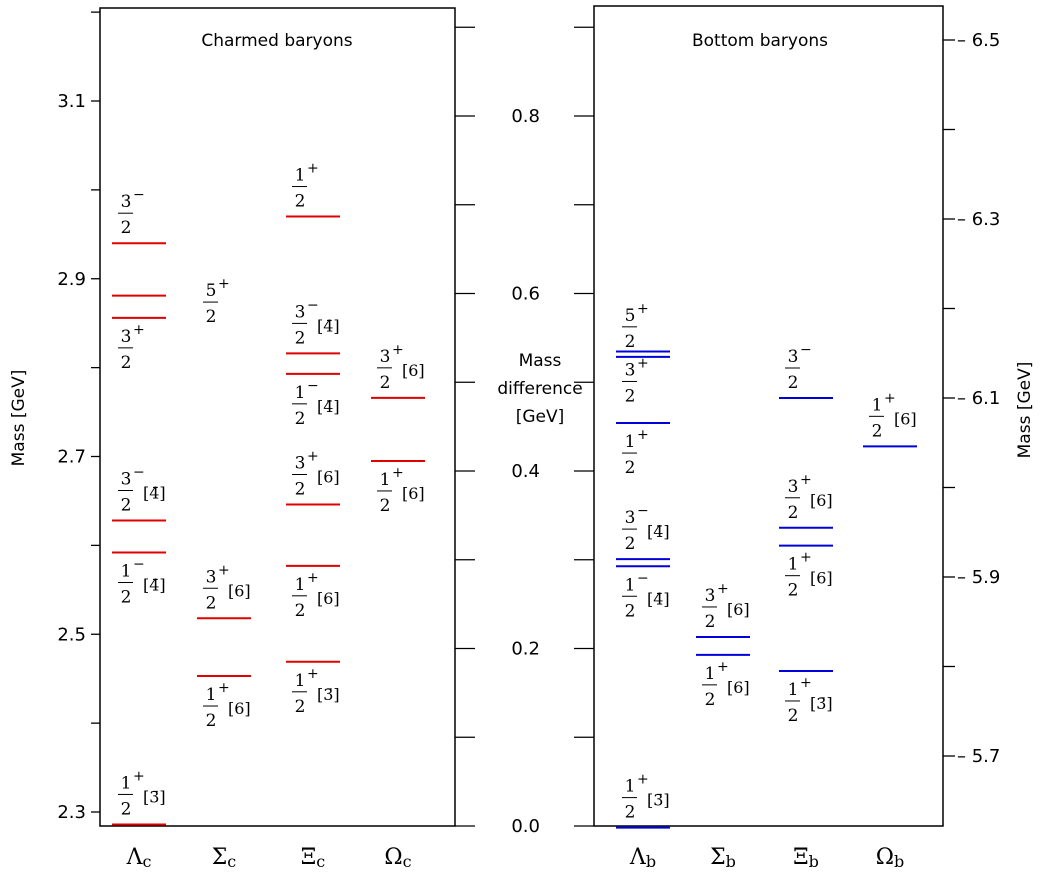 The image size is (1042, 873). I want to click on bottom-panel-title: Bottom baryons, so click(760, 41).